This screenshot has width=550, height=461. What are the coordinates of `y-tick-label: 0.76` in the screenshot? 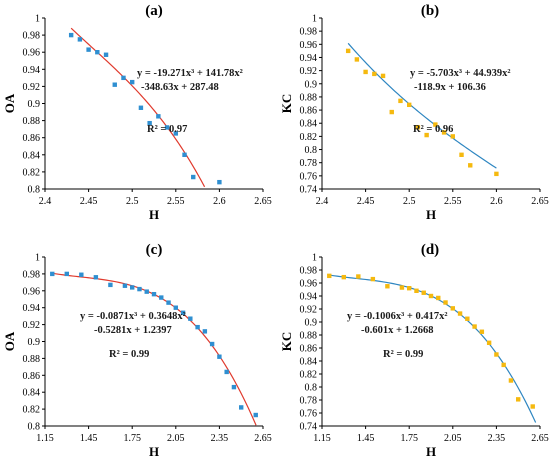 It's located at (309, 176).